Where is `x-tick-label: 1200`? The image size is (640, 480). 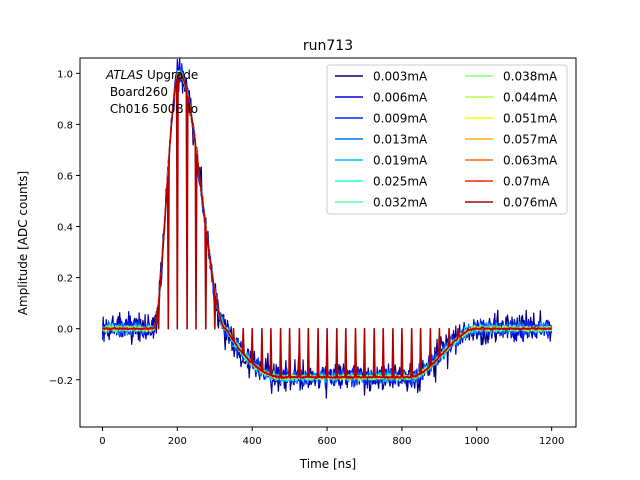 x-tick-label: 1200 is located at coordinates (551, 441).